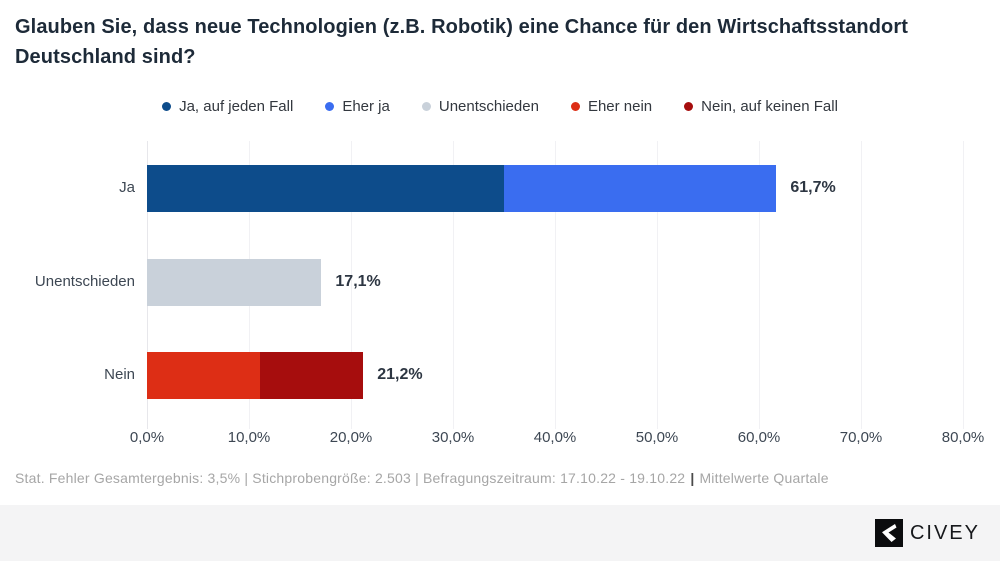 Image resolution: width=1000 pixels, height=561 pixels. Describe the element at coordinates (657, 437) in the screenshot. I see `x-axis-tick-label: 50,0%` at that location.